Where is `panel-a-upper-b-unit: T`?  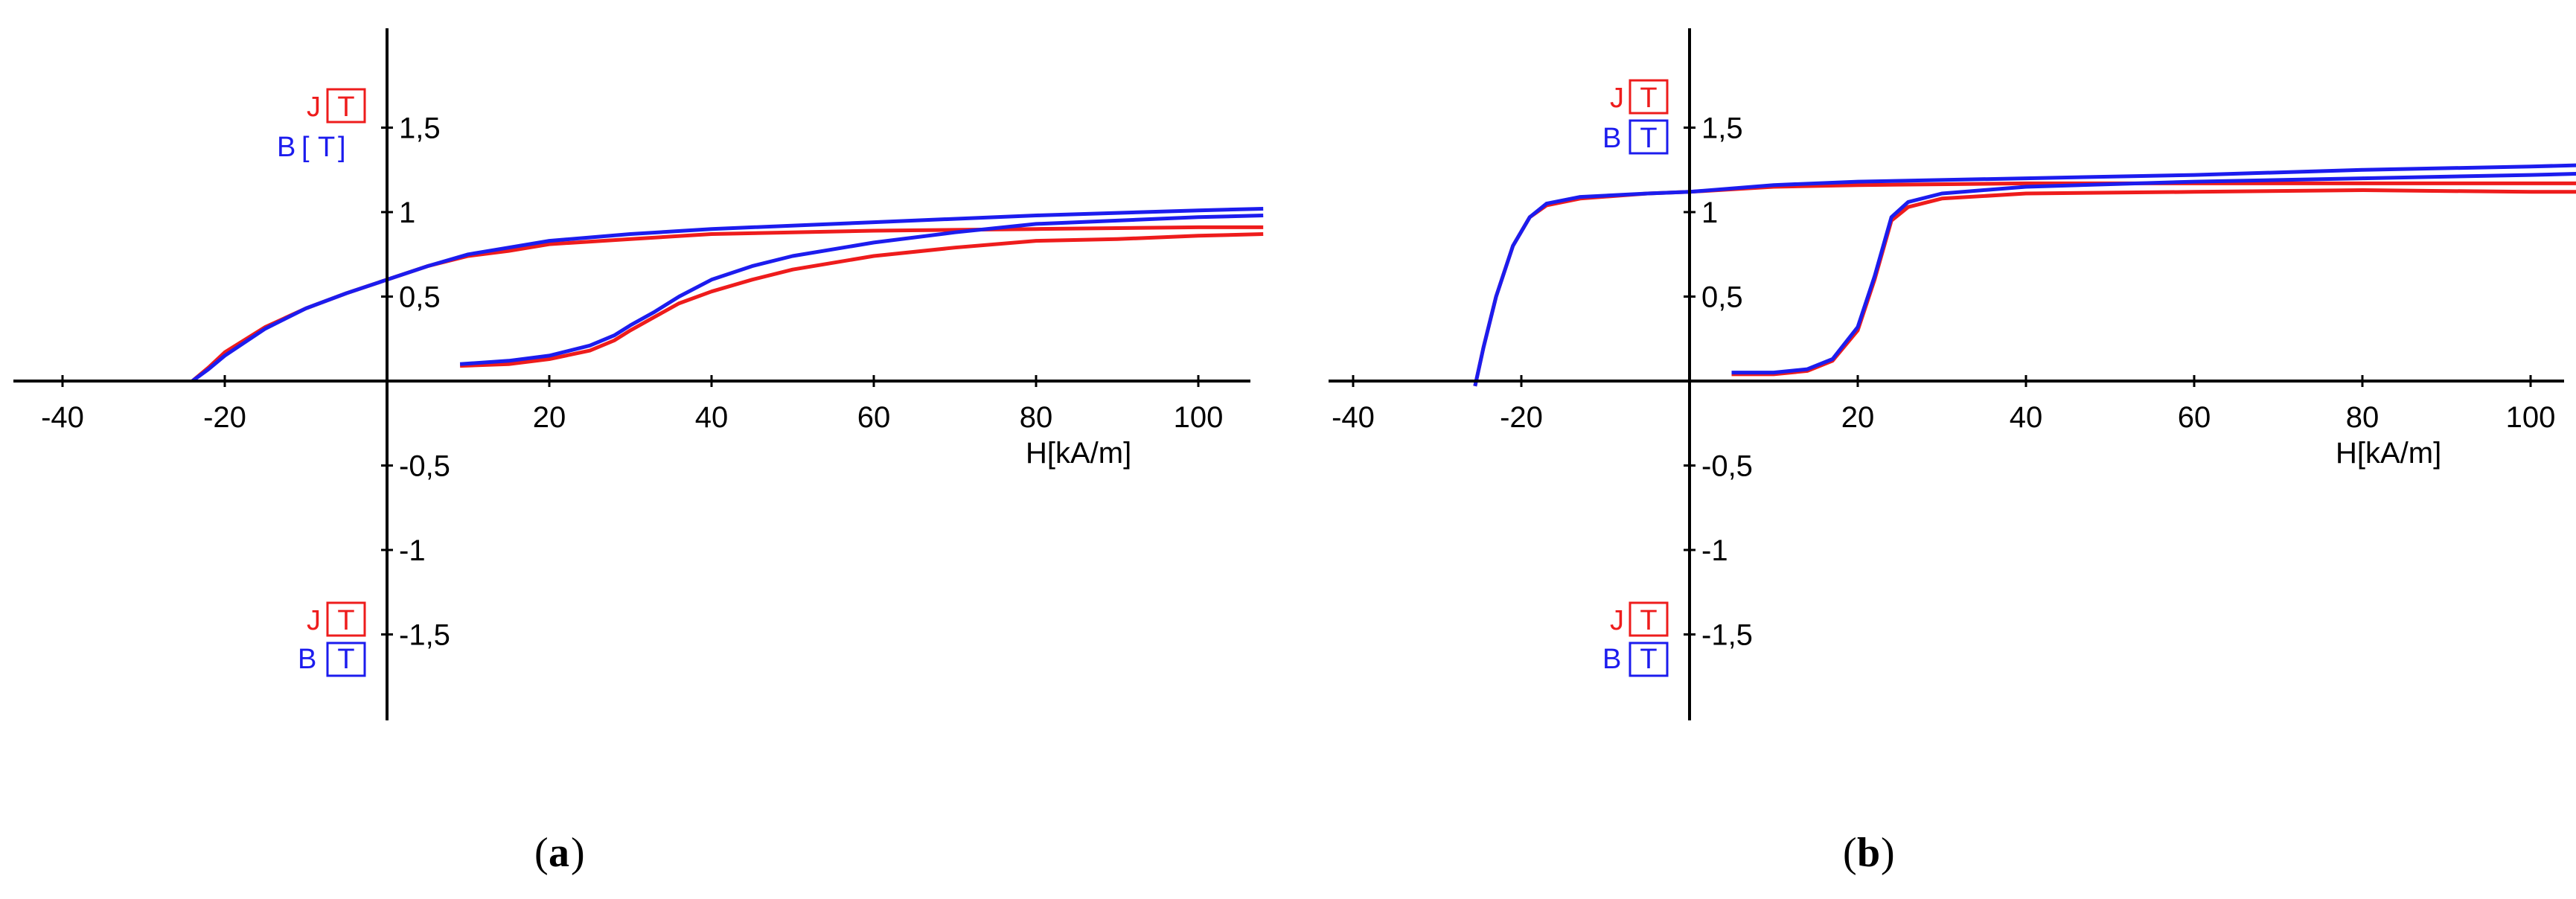 panel-a-upper-b-unit: T is located at coordinates (326, 148).